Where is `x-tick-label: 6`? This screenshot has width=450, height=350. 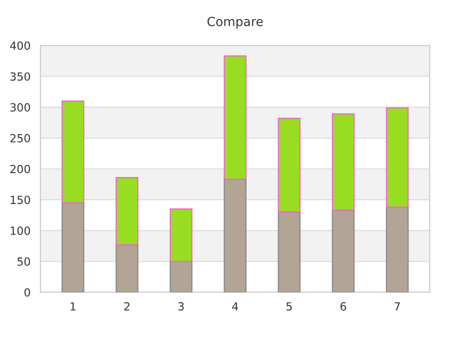
x-tick-label: 6 is located at coordinates (343, 306).